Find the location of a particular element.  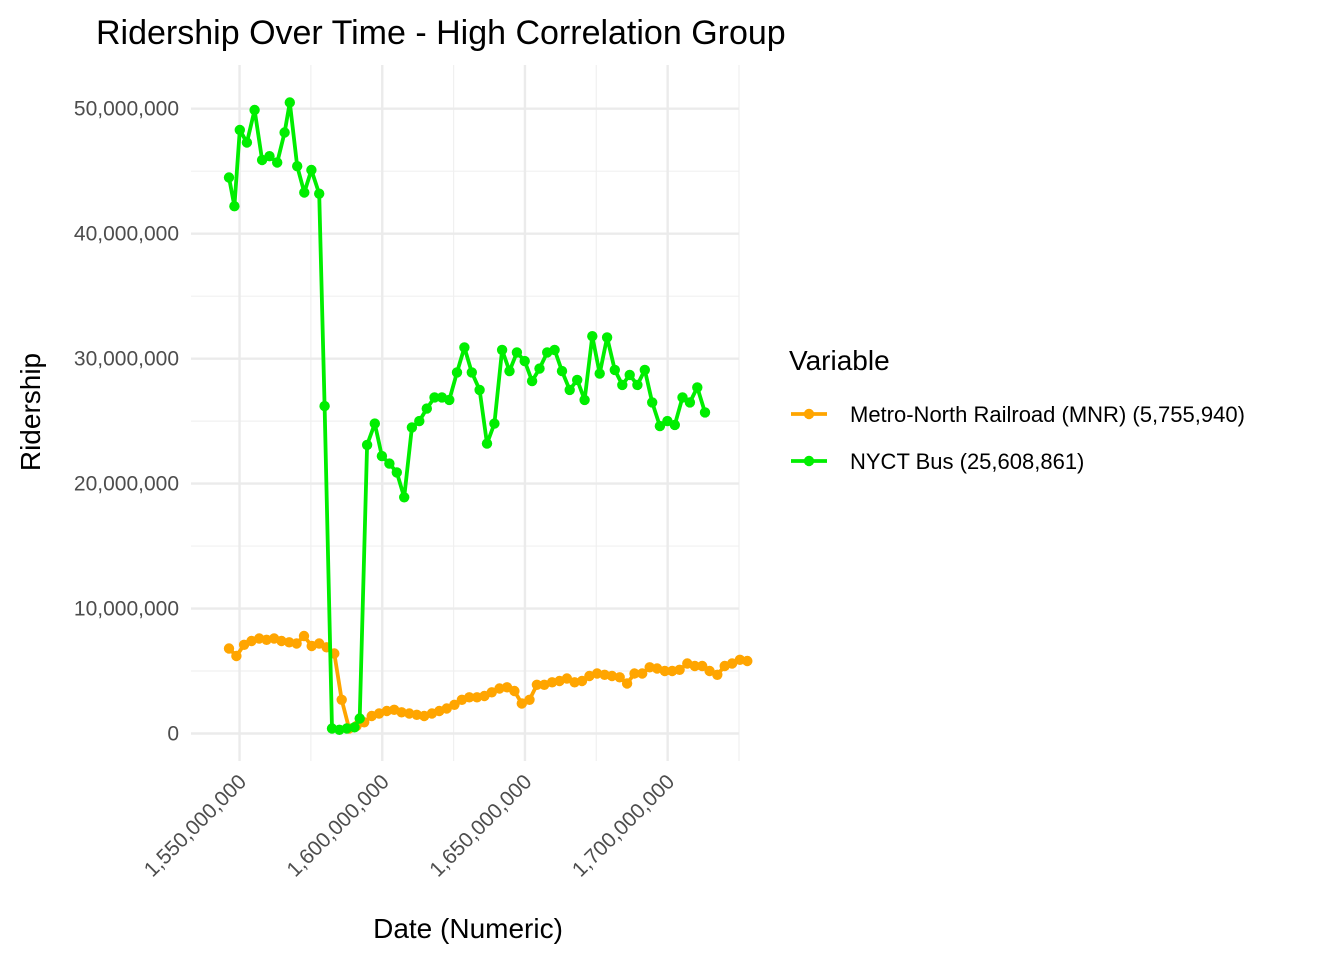

x-tick-label: 1,600,000,000 is located at coordinates (338, 825).